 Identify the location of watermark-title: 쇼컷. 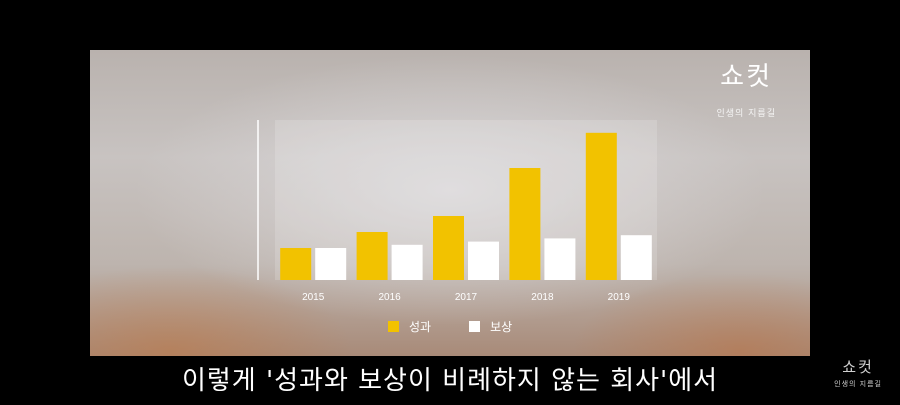
(858, 367).